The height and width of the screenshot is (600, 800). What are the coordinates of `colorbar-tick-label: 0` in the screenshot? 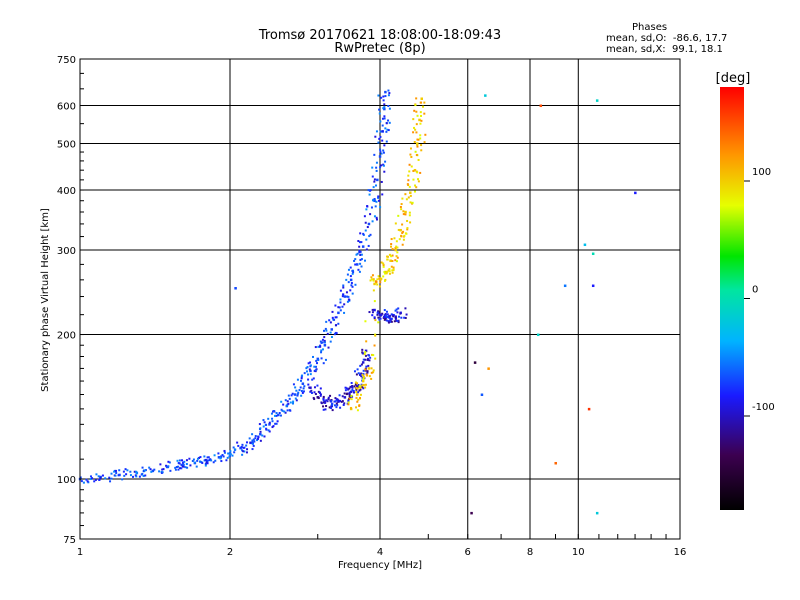 It's located at (755, 290).